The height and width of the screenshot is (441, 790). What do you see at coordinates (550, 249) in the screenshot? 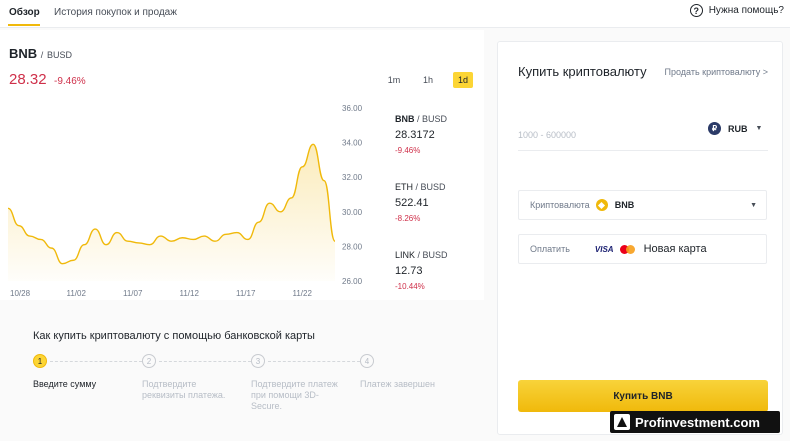
I see `pay-label: Оплатить` at bounding box center [550, 249].